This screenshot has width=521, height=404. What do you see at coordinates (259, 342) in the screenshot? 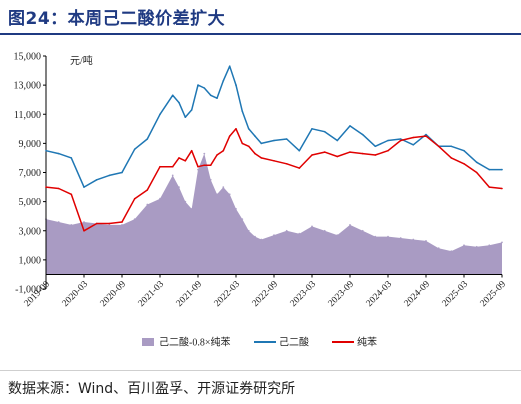
I see `legend: 己二酸-0.8×纯苯 己二酸 纯苯` at bounding box center [259, 342].